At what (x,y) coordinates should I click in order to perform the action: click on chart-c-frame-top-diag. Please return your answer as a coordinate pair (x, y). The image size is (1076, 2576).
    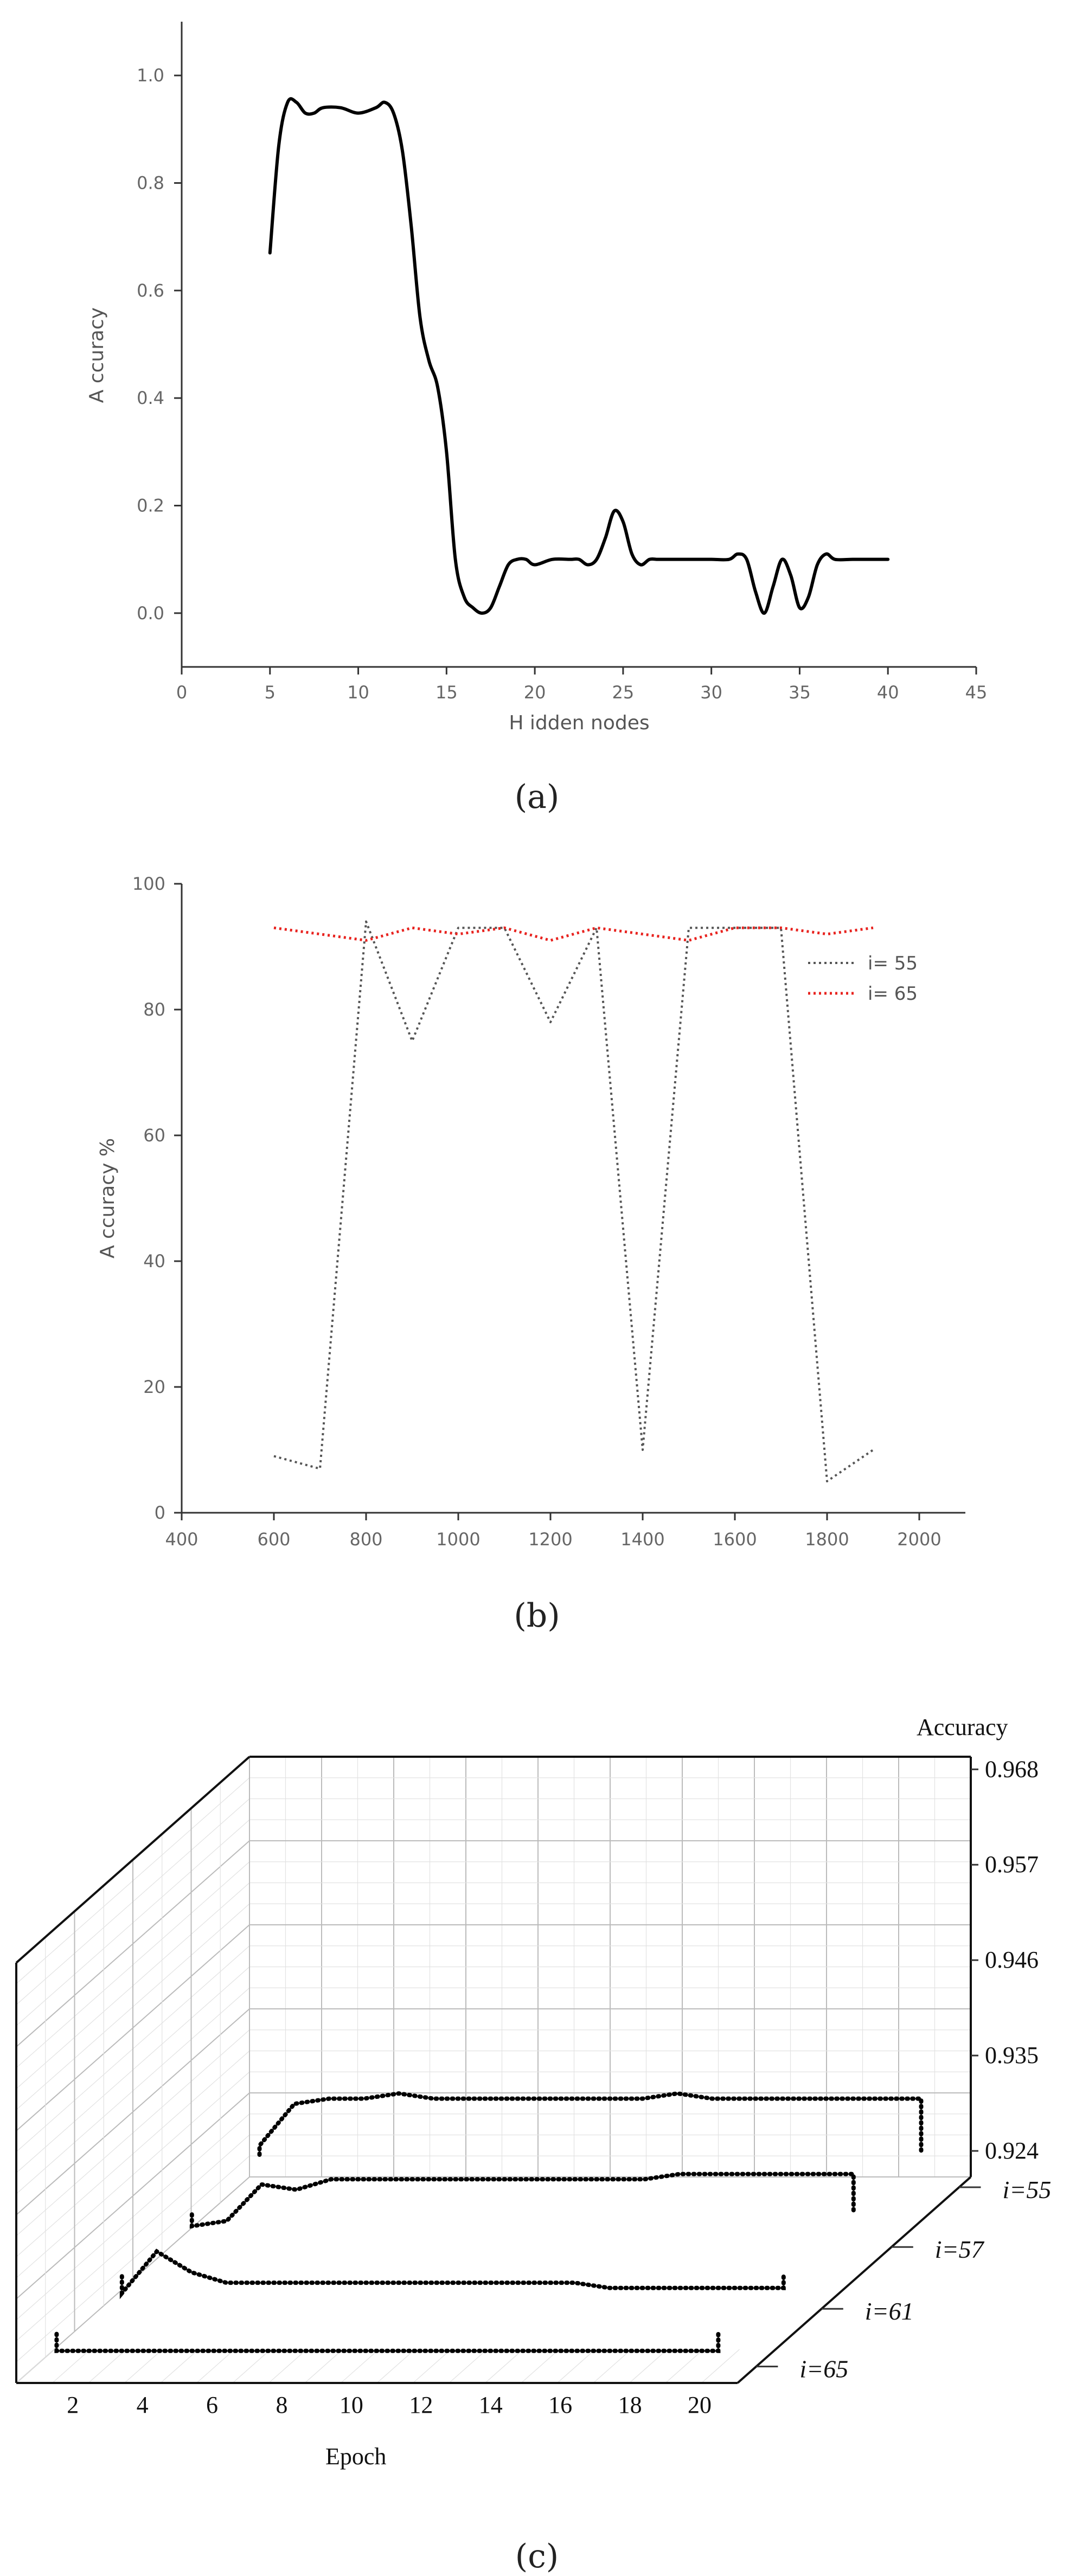
    Looking at the image, I should click on (133, 1860).